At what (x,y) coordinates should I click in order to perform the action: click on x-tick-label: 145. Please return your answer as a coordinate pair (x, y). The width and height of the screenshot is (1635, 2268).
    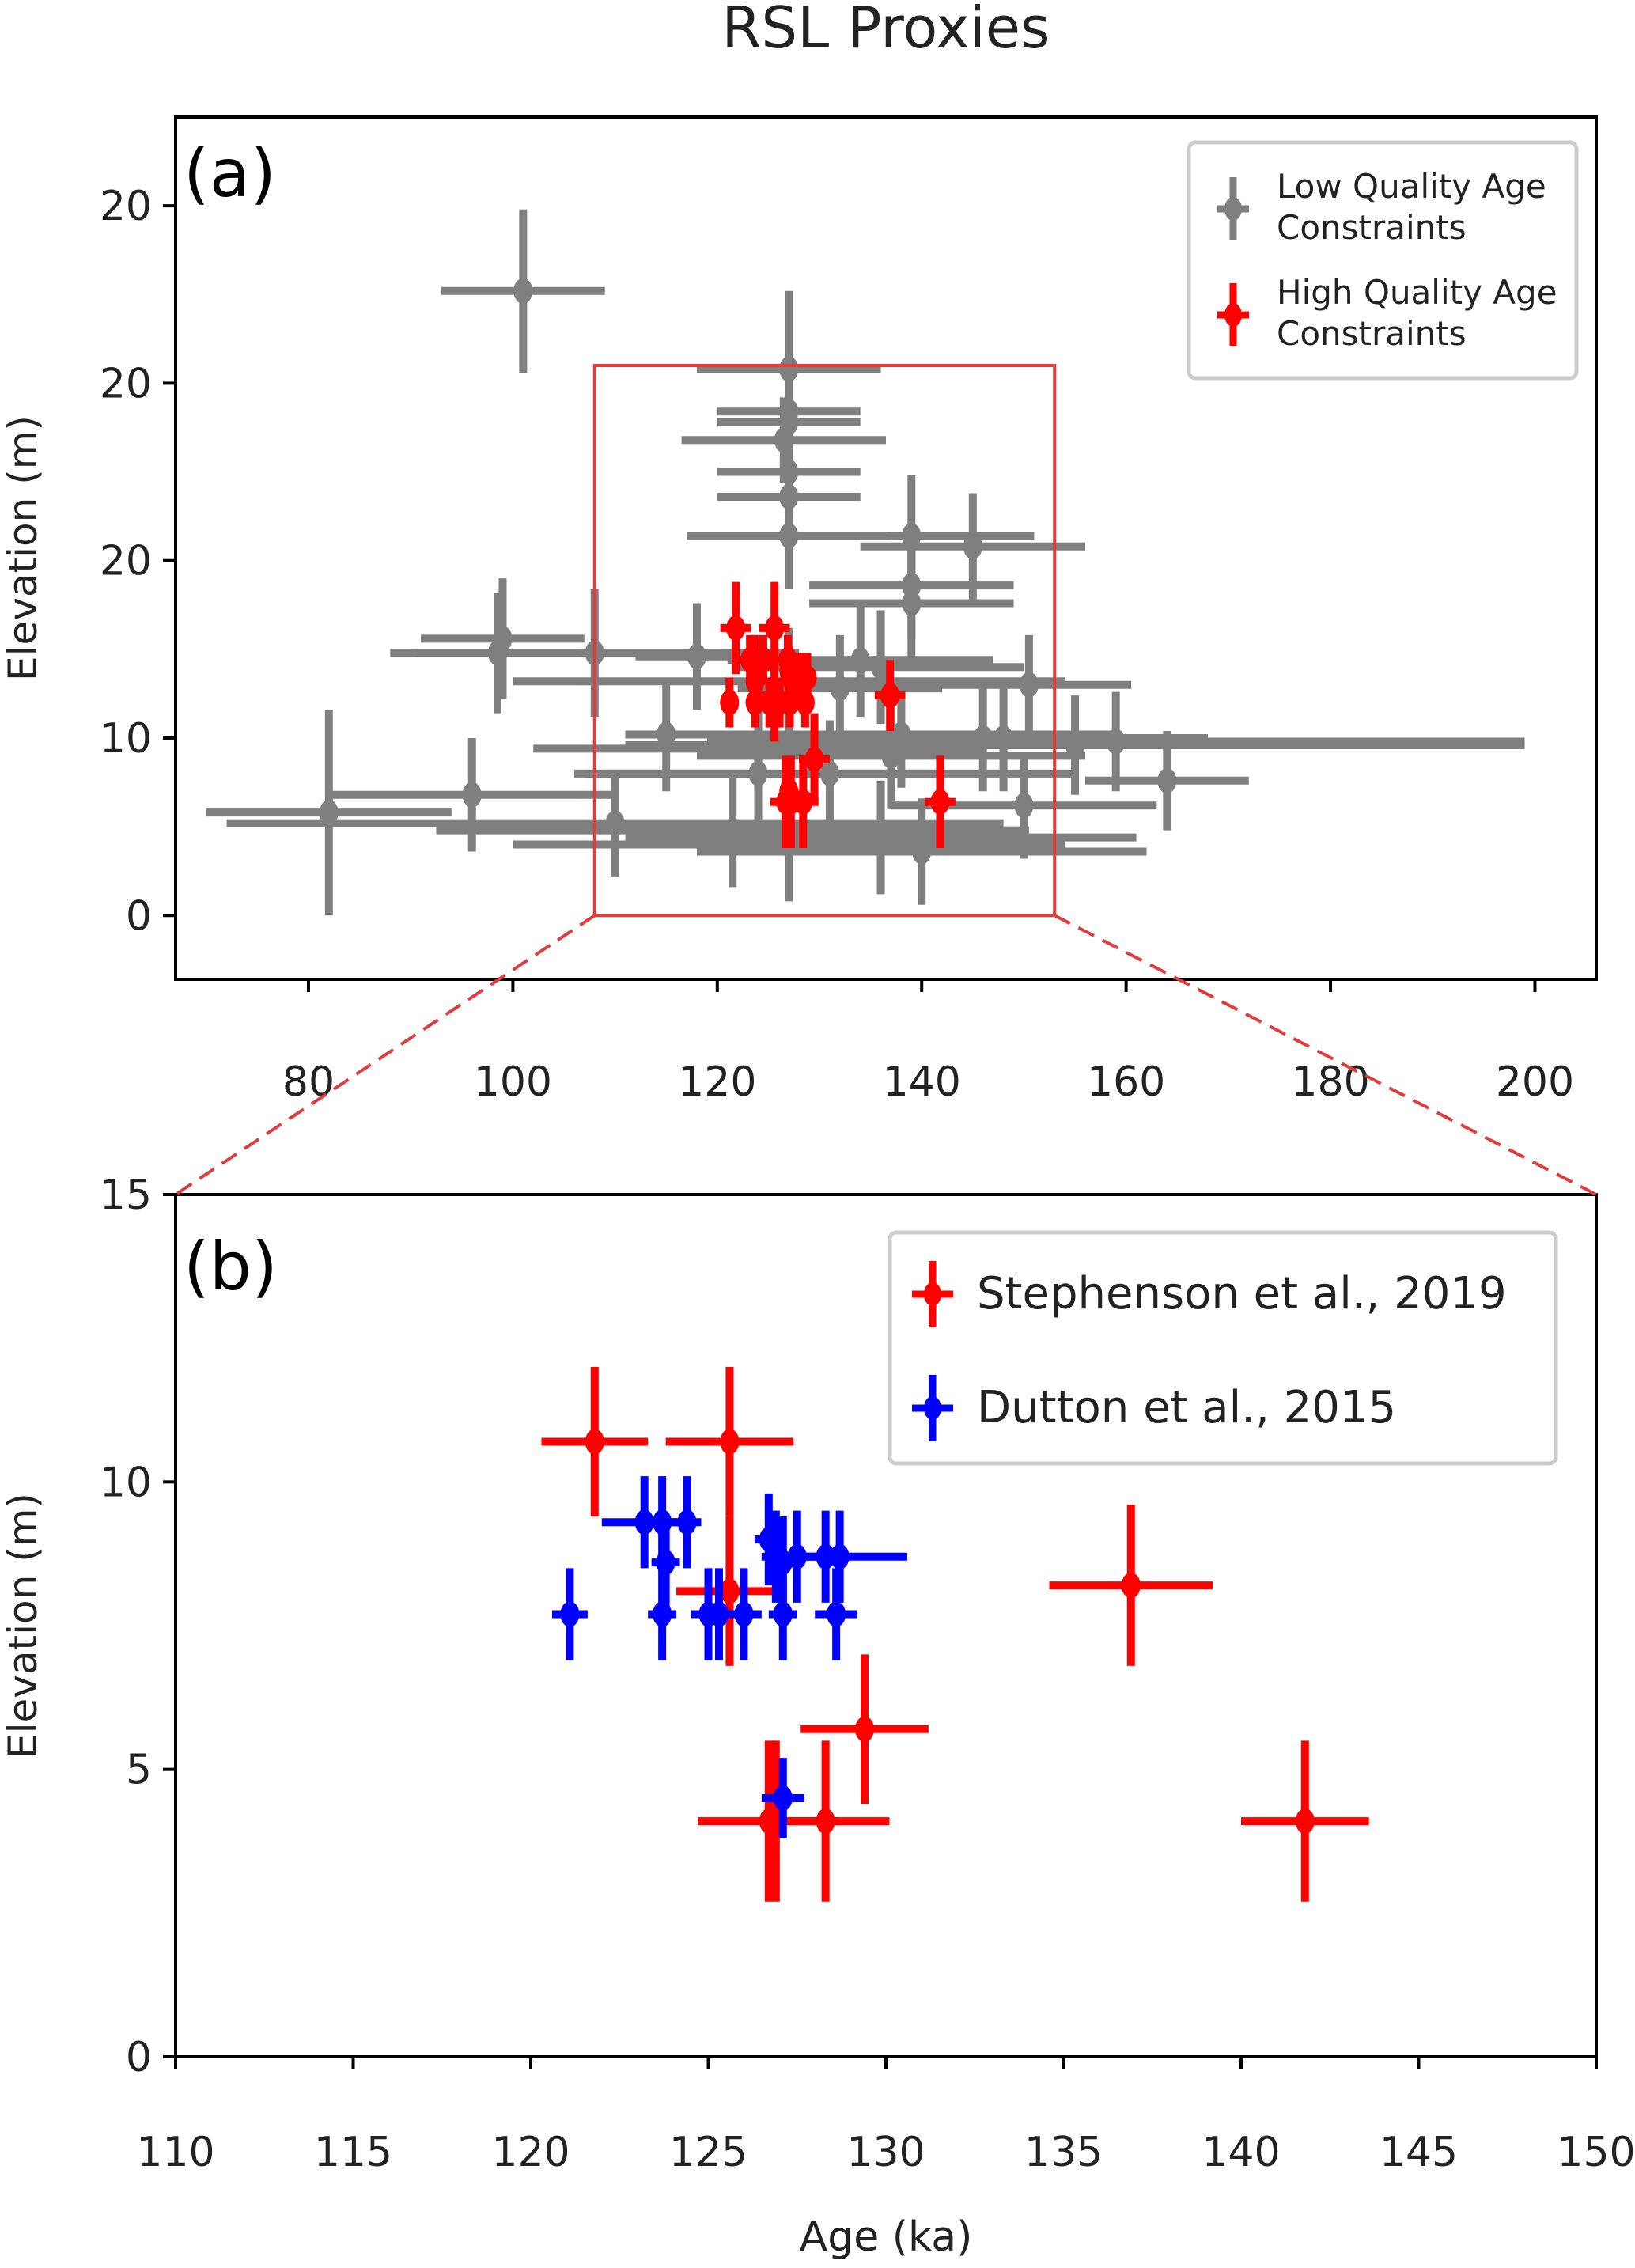
    Looking at the image, I should click on (1419, 2152).